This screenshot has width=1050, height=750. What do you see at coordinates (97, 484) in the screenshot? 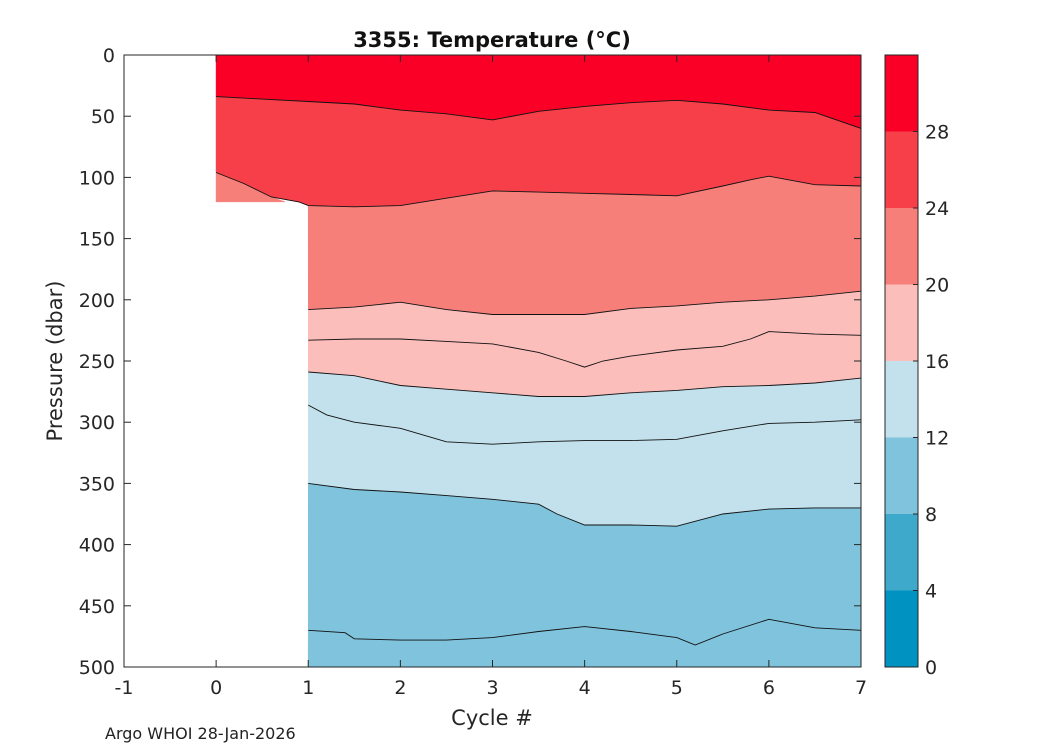
I see `y-tick-label: 350` at bounding box center [97, 484].